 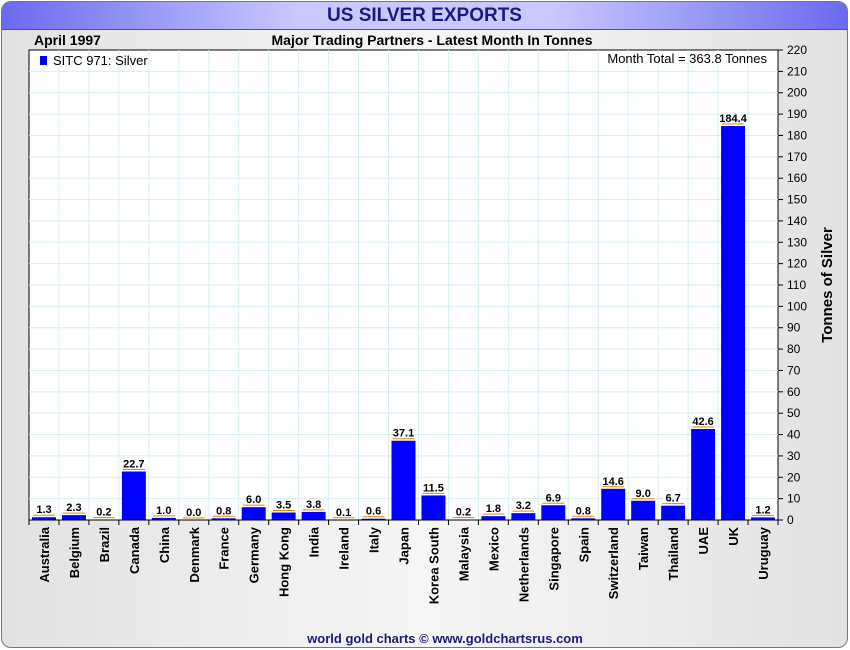 I want to click on x-tick-label: France, so click(x=224, y=548).